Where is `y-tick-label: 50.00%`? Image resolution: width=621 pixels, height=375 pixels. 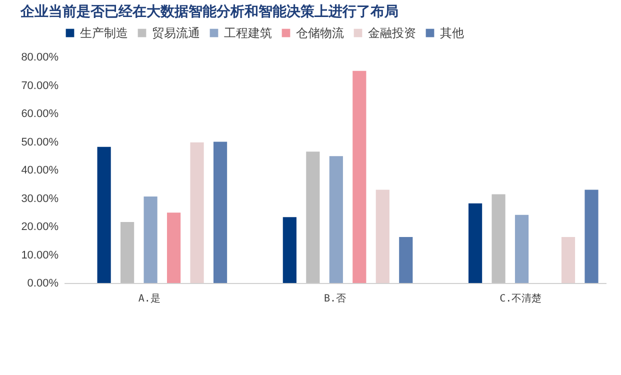
y-tick-label: 50.00% is located at coordinates (40, 142).